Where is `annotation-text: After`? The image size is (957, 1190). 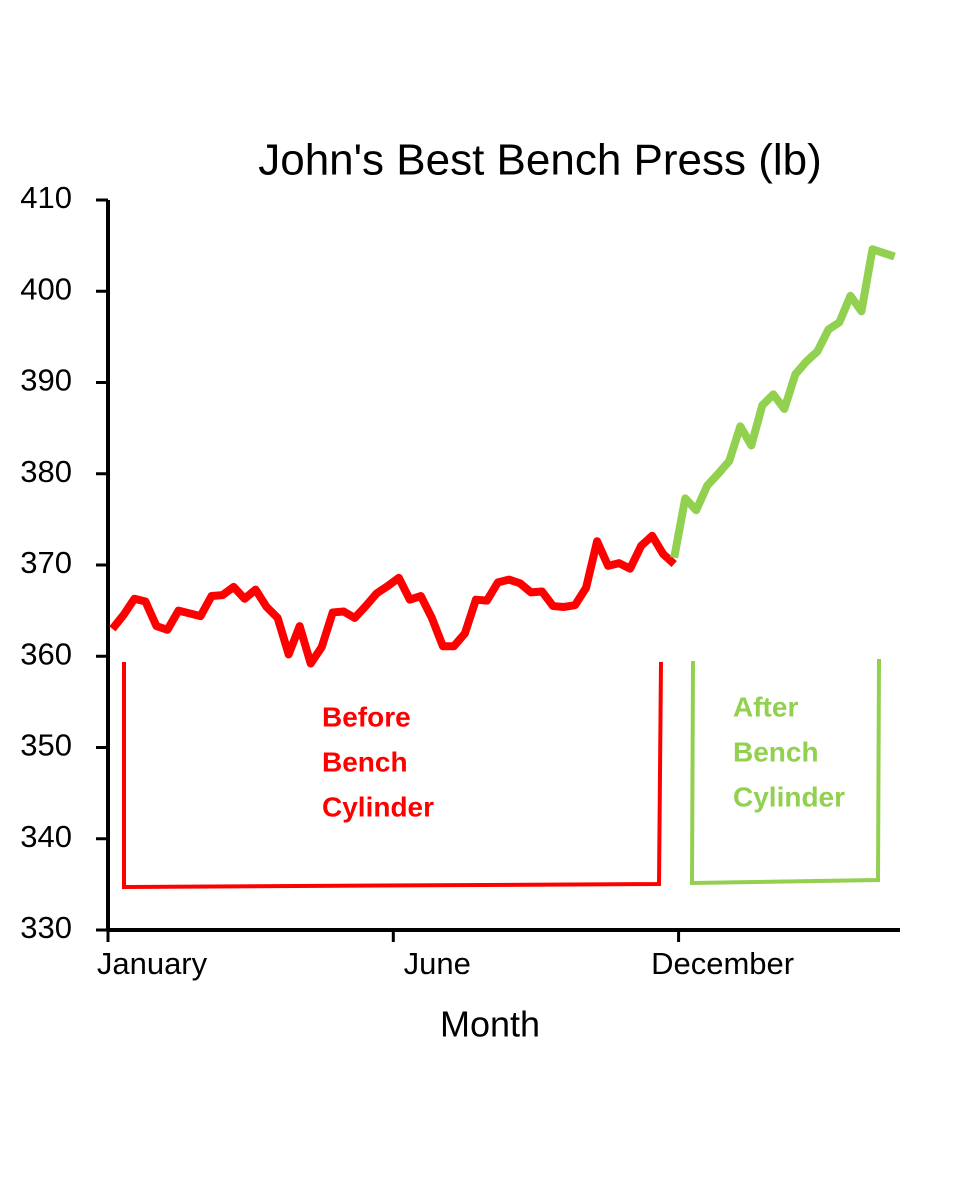
annotation-text: After is located at coordinates (765, 706).